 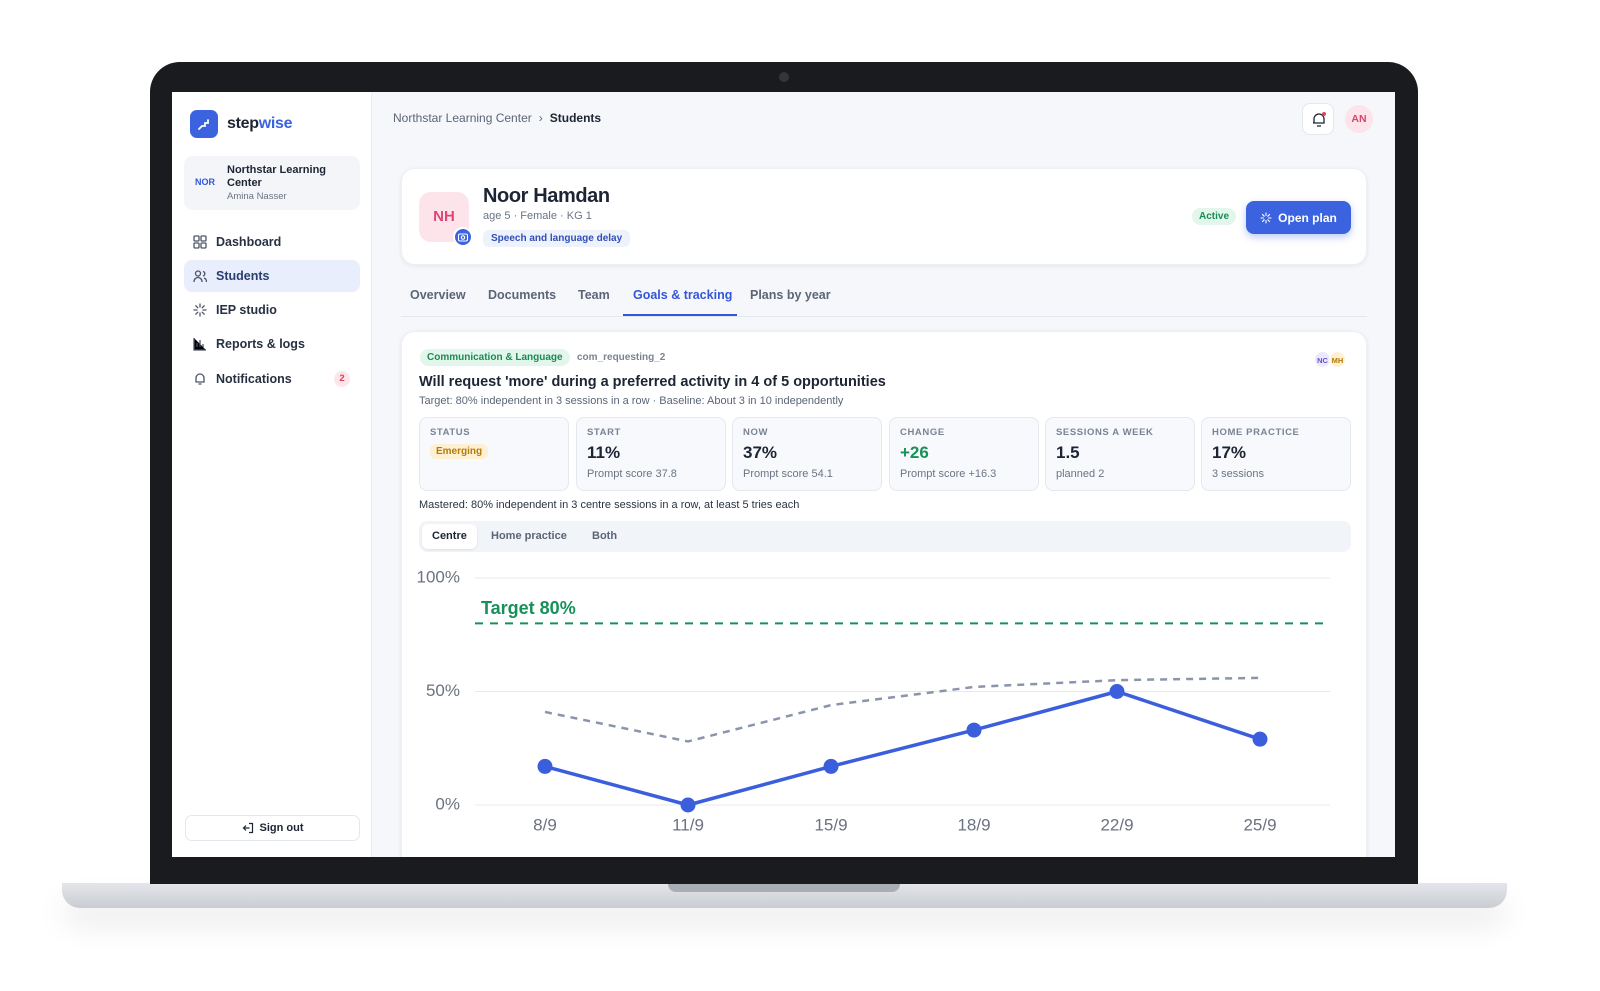 I want to click on logo, so click(x=204, y=124).